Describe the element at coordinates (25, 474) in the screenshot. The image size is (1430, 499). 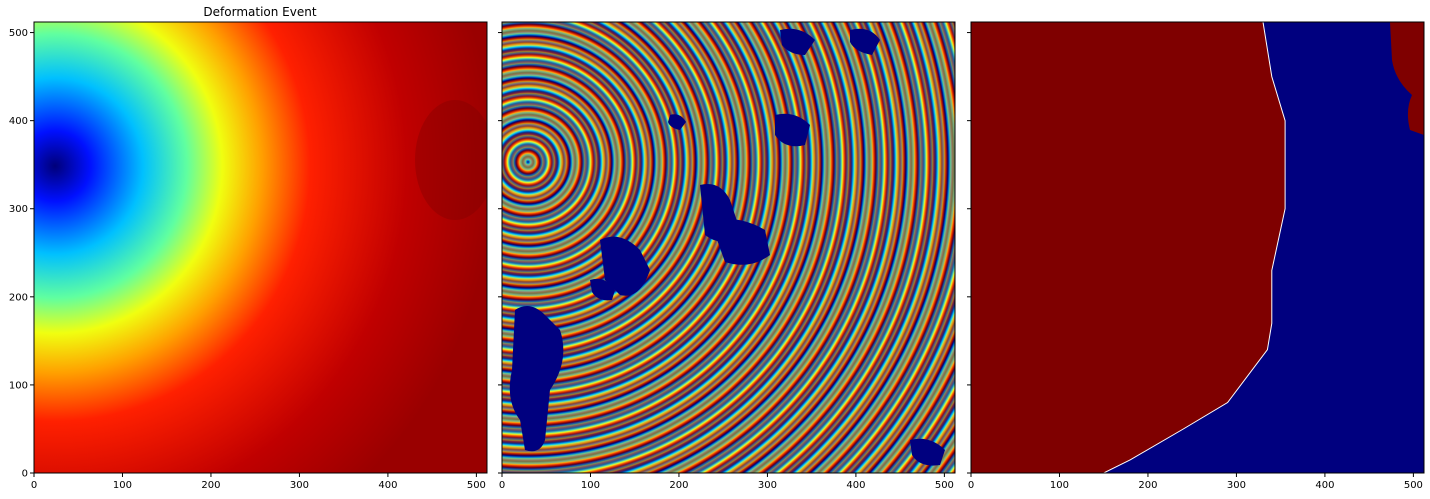
I see `y-tick-label: 0` at that location.